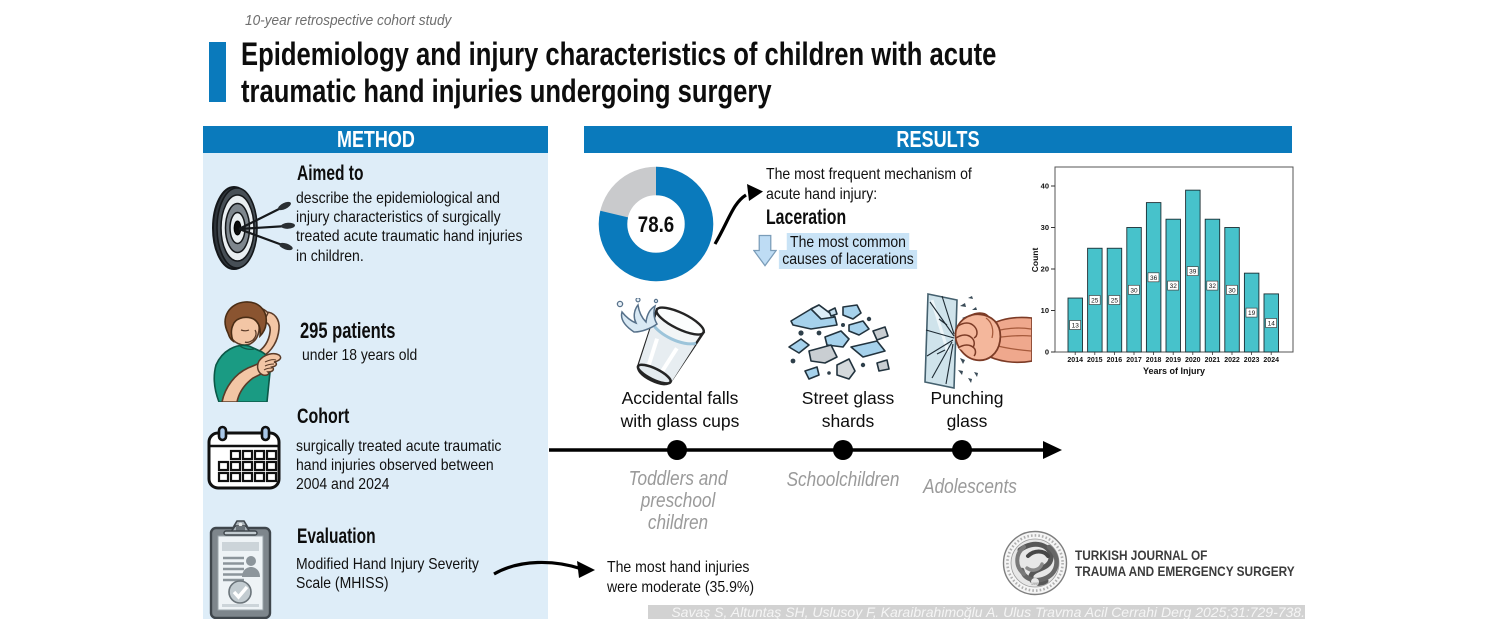 The height and width of the screenshot is (619, 1500). I want to click on svg-text: 2015, so click(1095, 360).